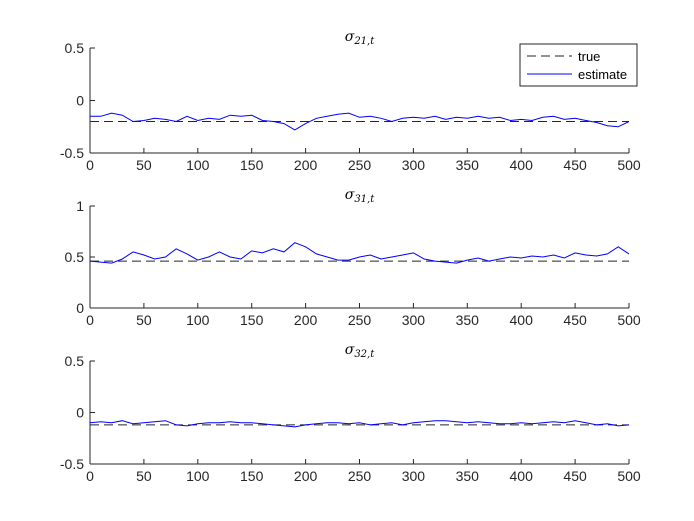  What do you see at coordinates (252, 165) in the screenshot?
I see `panel-1-x-tick-label: 150` at bounding box center [252, 165].